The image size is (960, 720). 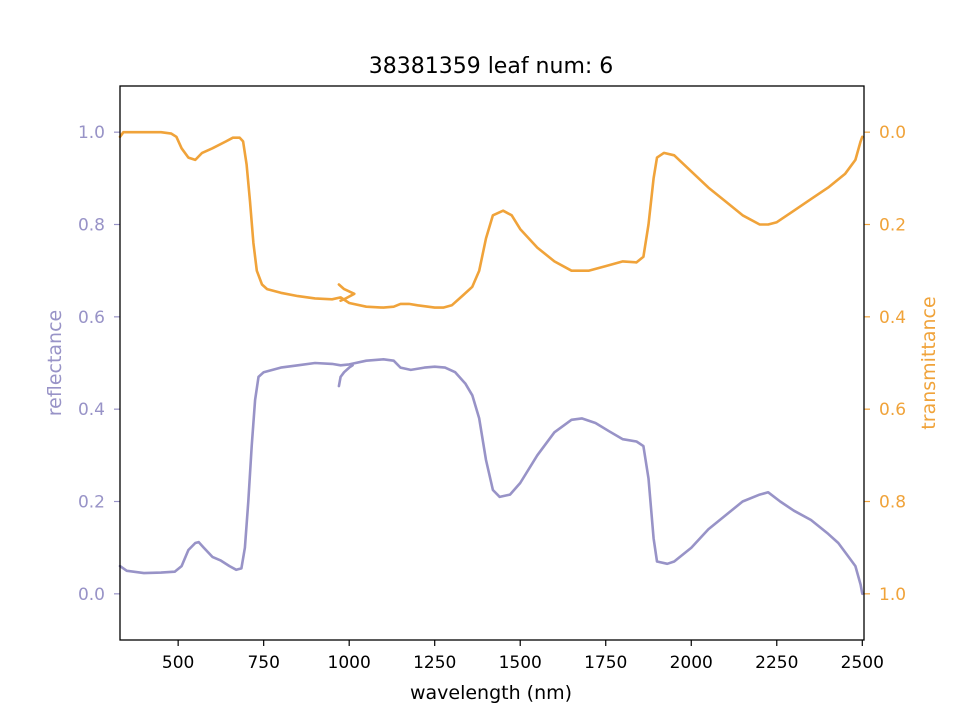 What do you see at coordinates (91, 318) in the screenshot?
I see `y-left-tick-label: 0.6` at bounding box center [91, 318].